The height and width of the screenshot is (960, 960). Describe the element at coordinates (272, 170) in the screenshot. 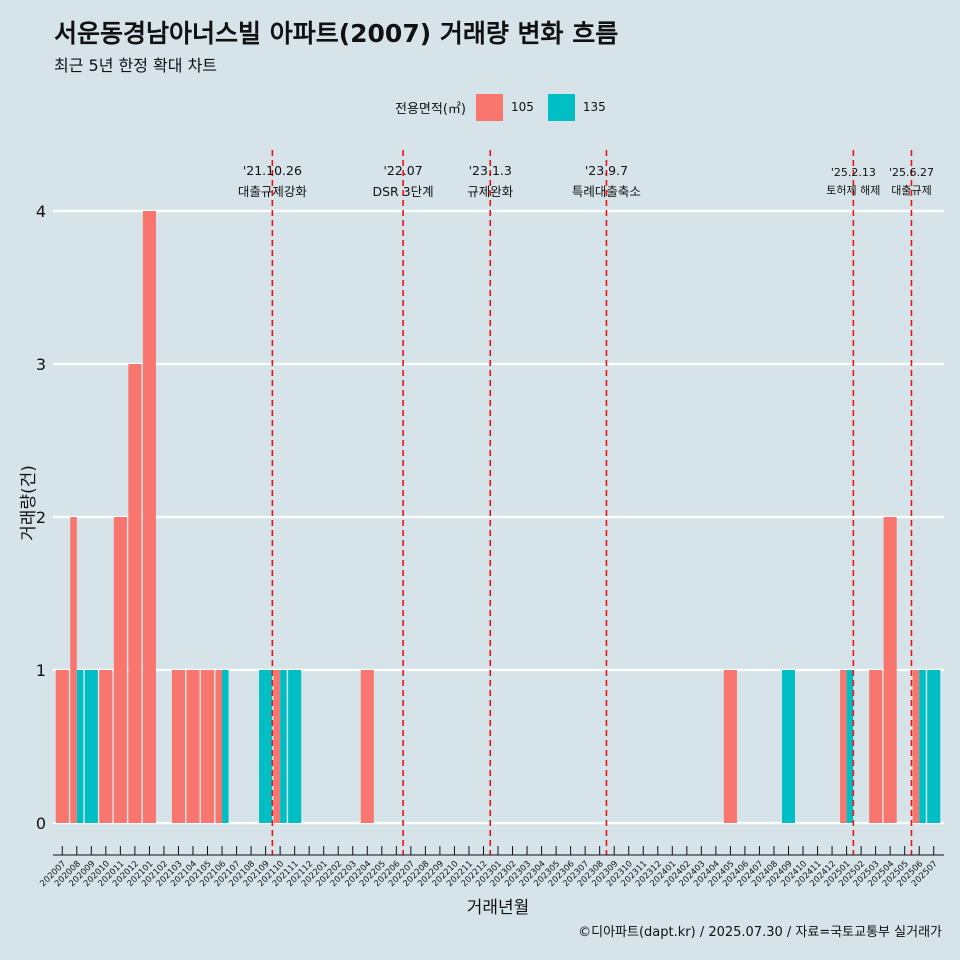

I see `event-date: '21.10.26` at that location.